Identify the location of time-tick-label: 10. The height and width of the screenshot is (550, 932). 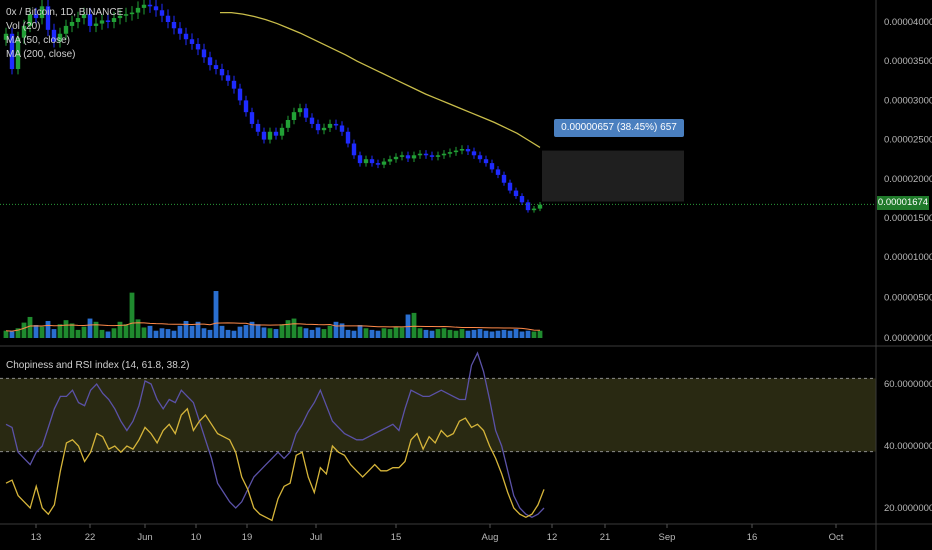
(196, 537).